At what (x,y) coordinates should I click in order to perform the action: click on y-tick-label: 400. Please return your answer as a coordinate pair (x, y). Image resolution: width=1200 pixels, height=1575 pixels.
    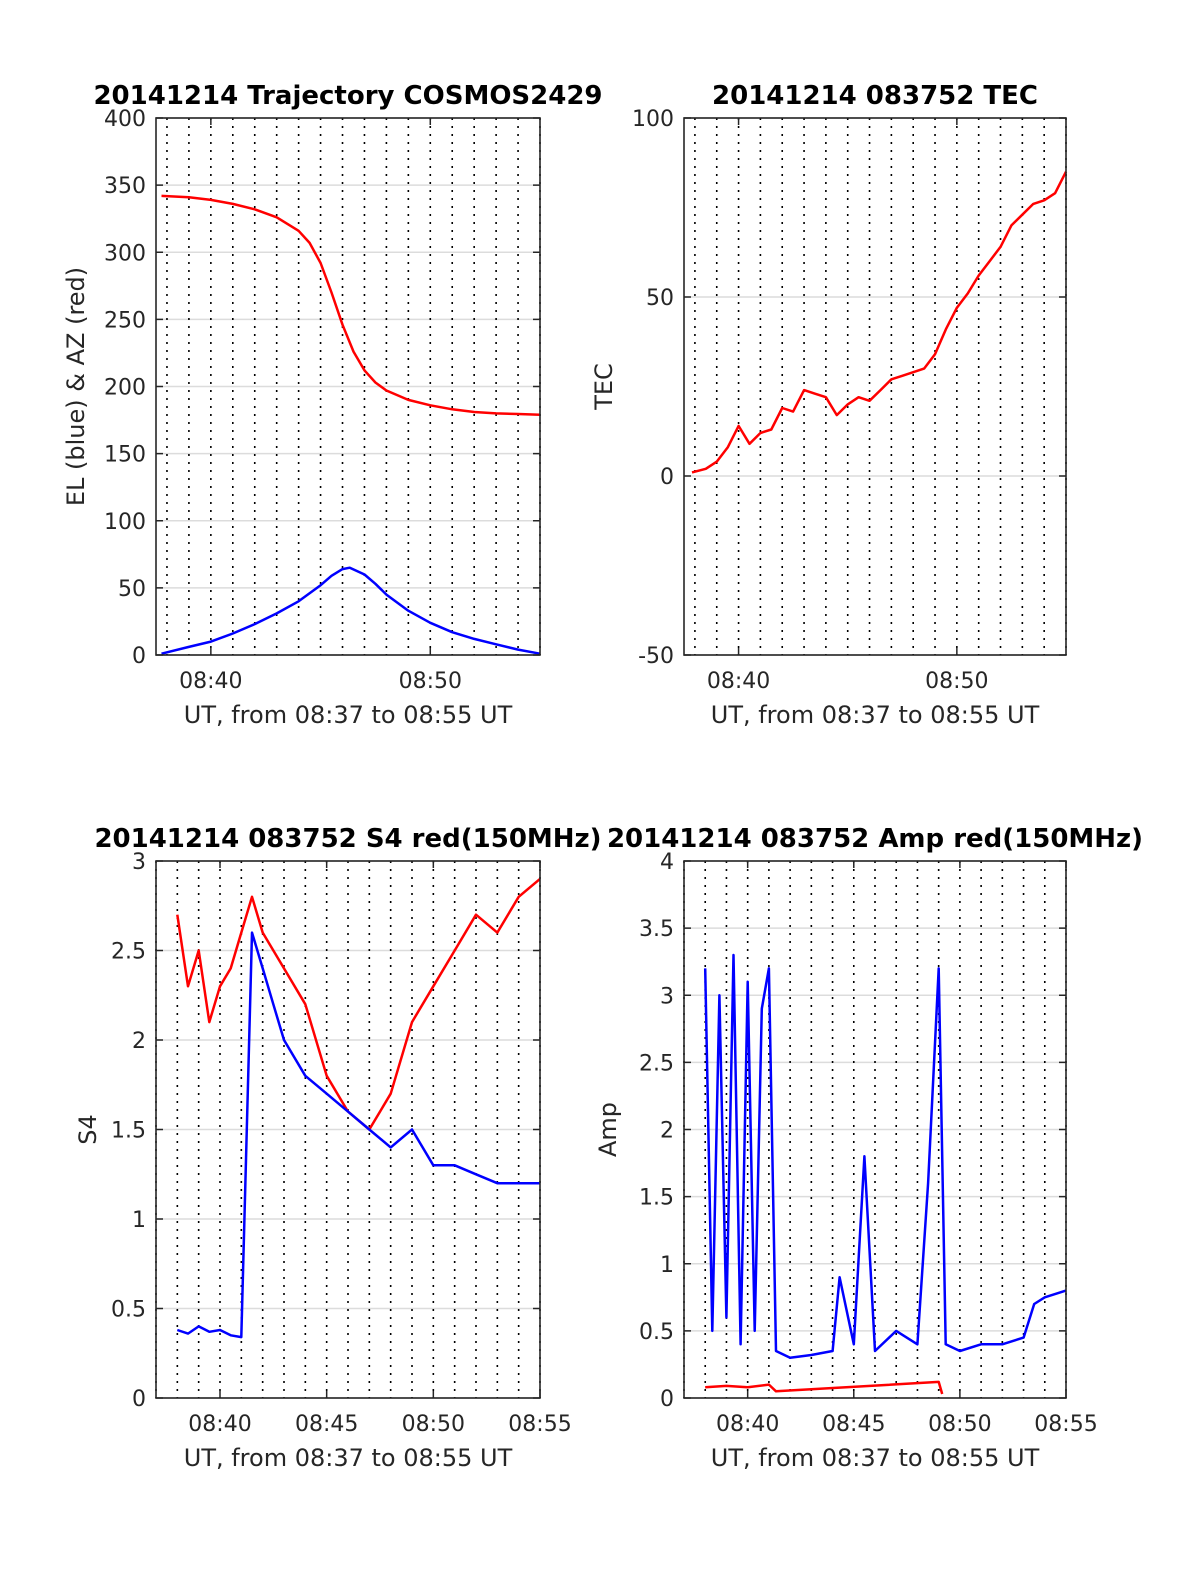
    Looking at the image, I should click on (125, 119).